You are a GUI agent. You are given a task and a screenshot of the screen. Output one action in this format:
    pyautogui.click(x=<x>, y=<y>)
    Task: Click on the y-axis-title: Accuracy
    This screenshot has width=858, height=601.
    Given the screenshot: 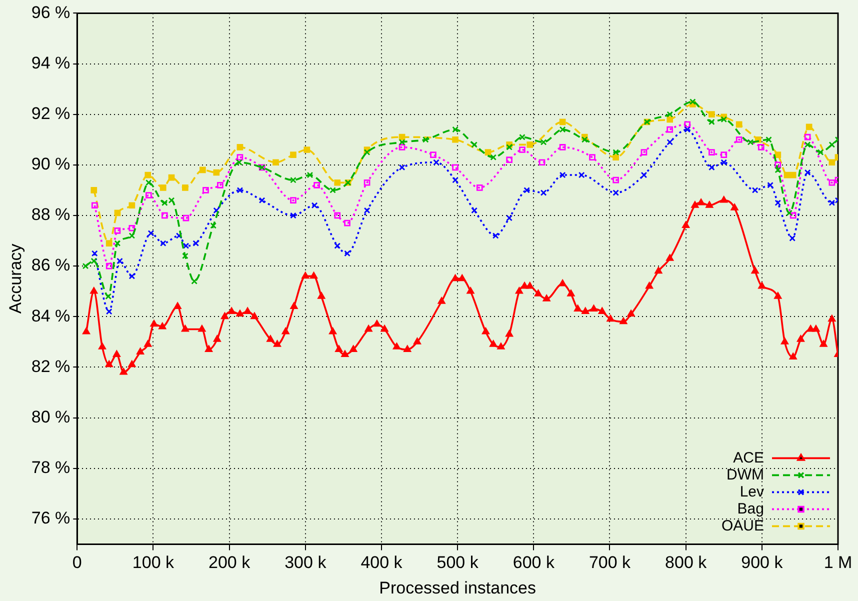 What is the action you would take?
    pyautogui.click(x=15, y=278)
    